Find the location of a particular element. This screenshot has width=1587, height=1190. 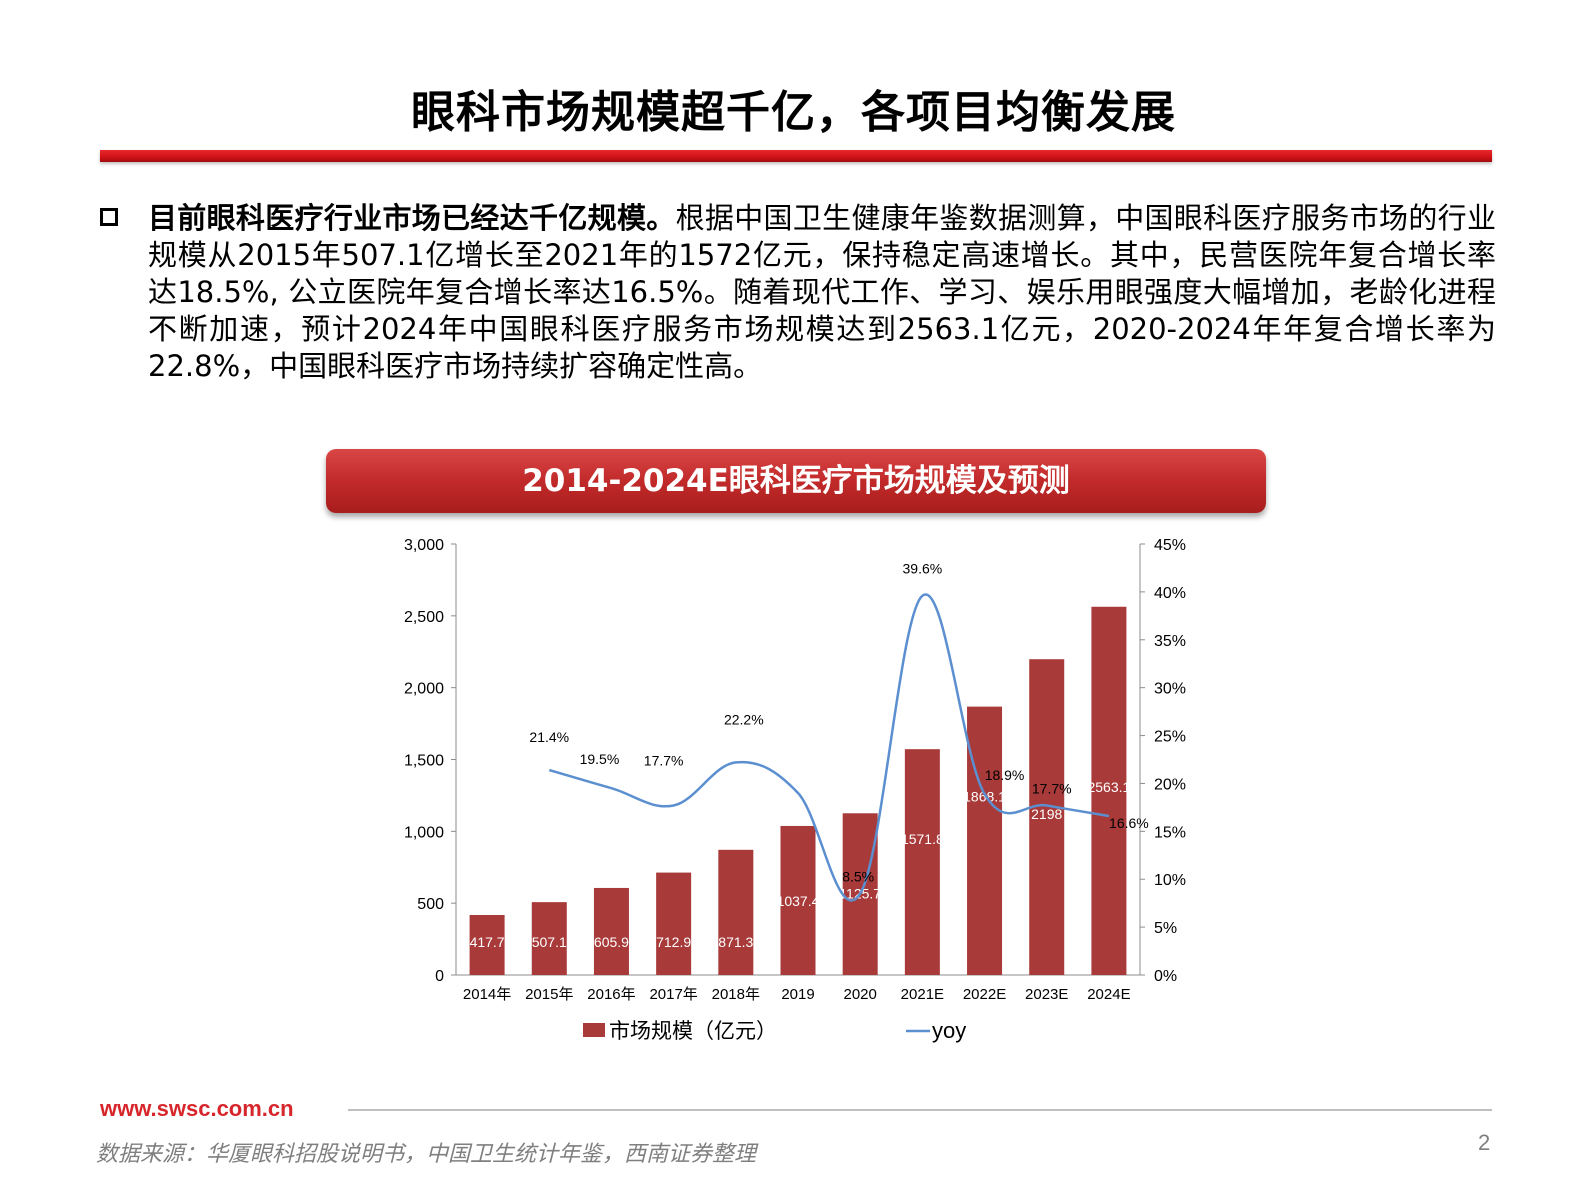

right-axis-tick-label: 45% is located at coordinates (1170, 545).